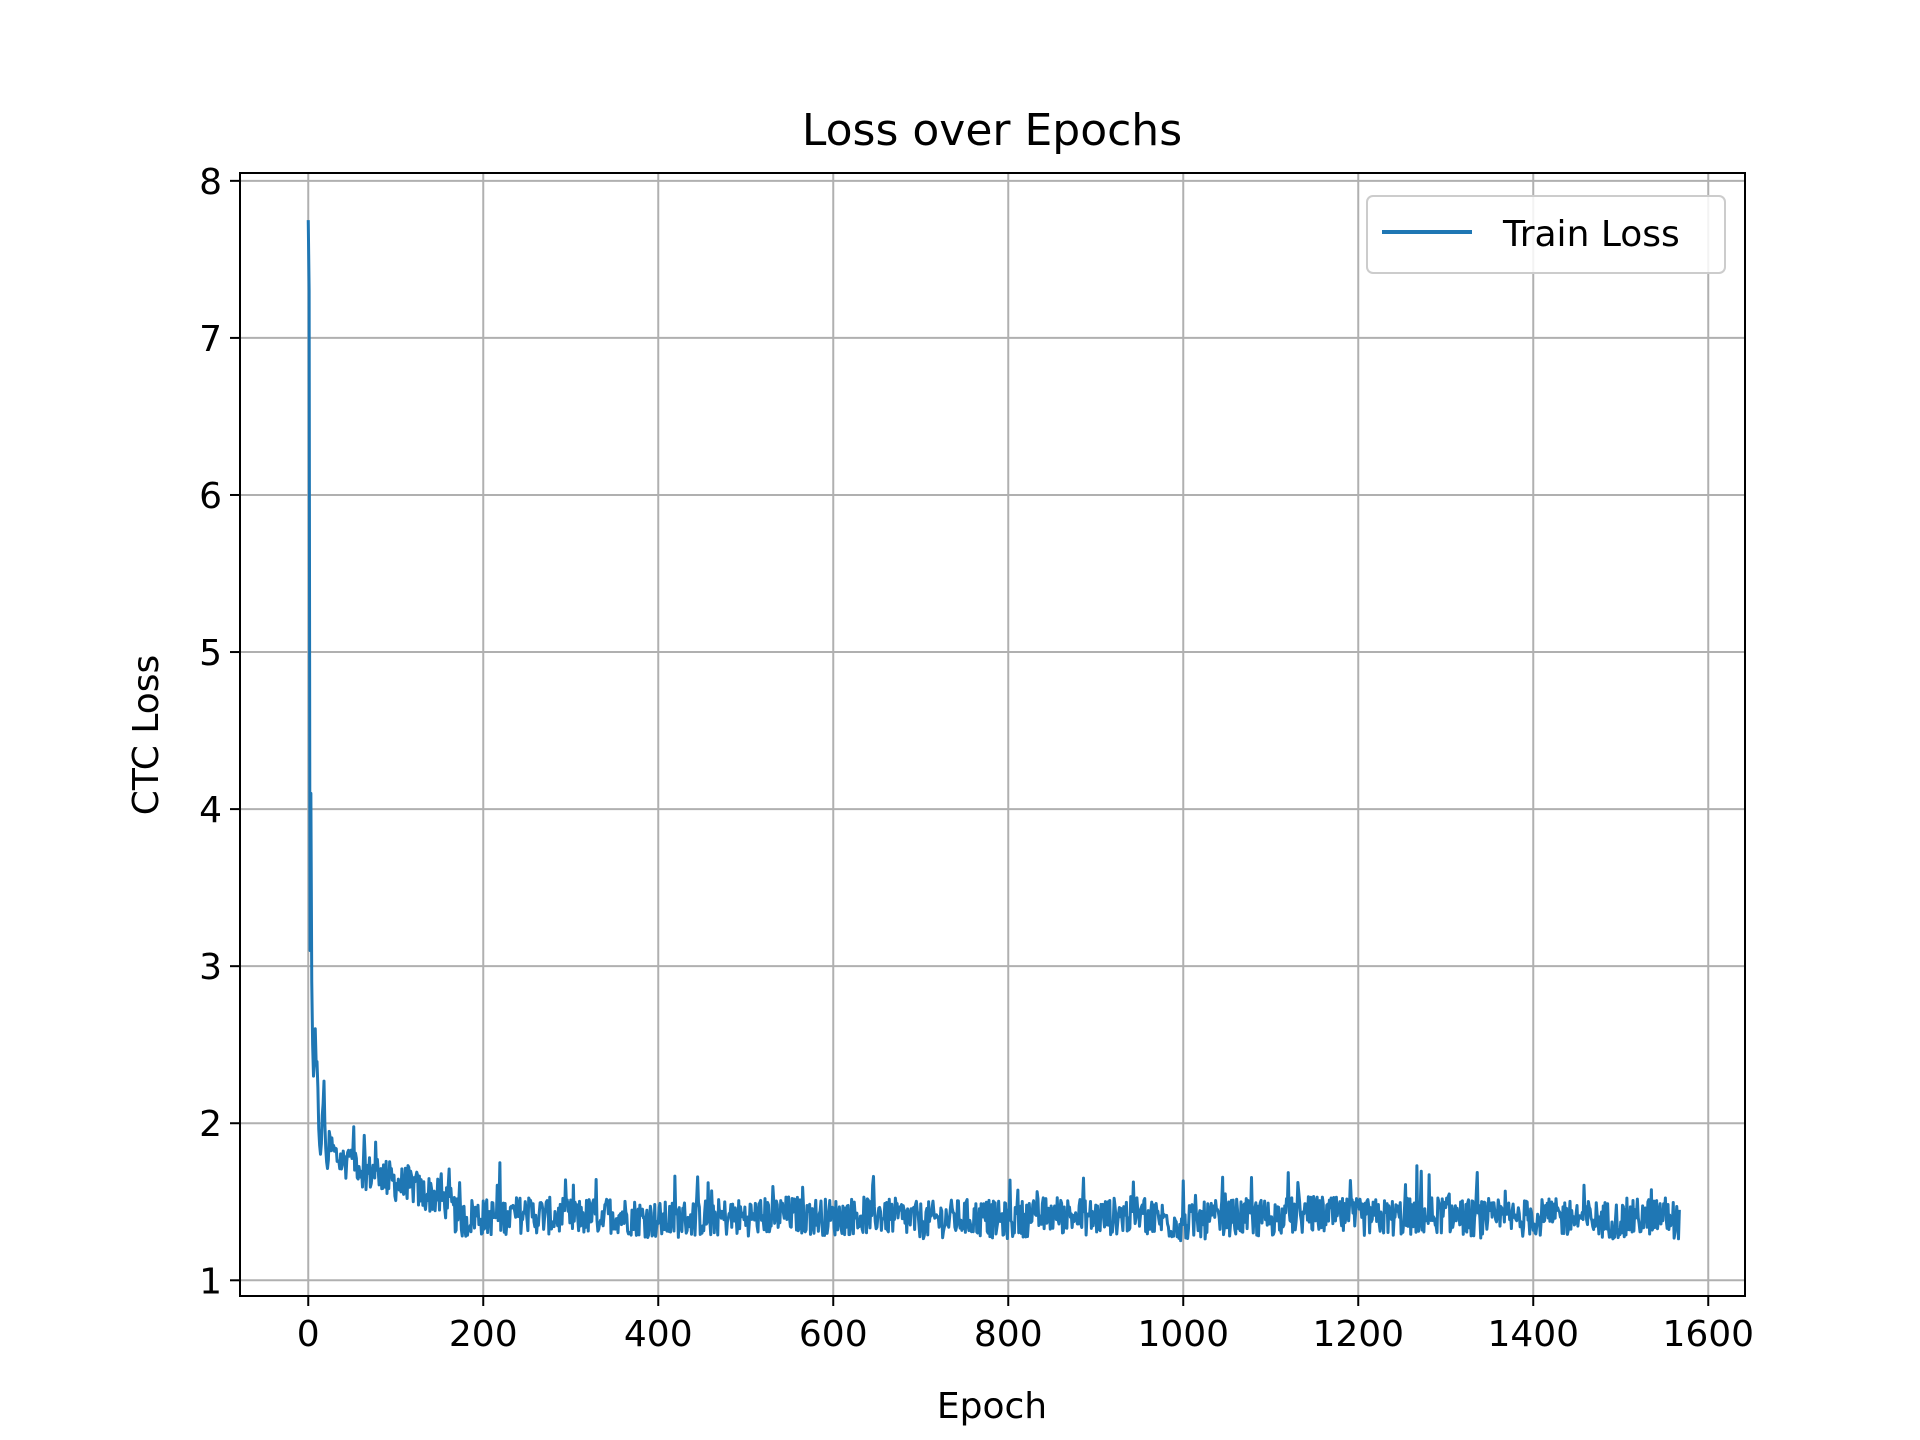 This screenshot has width=1920, height=1440. I want to click on x-axis-label: Epoch, so click(992, 1406).